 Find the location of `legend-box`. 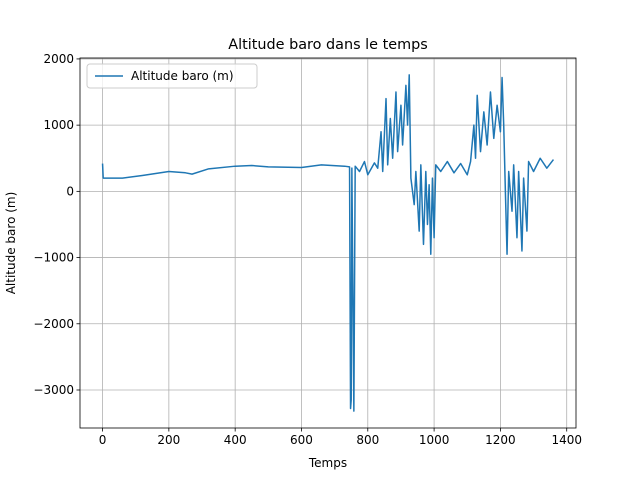

legend-box is located at coordinates (172, 76).